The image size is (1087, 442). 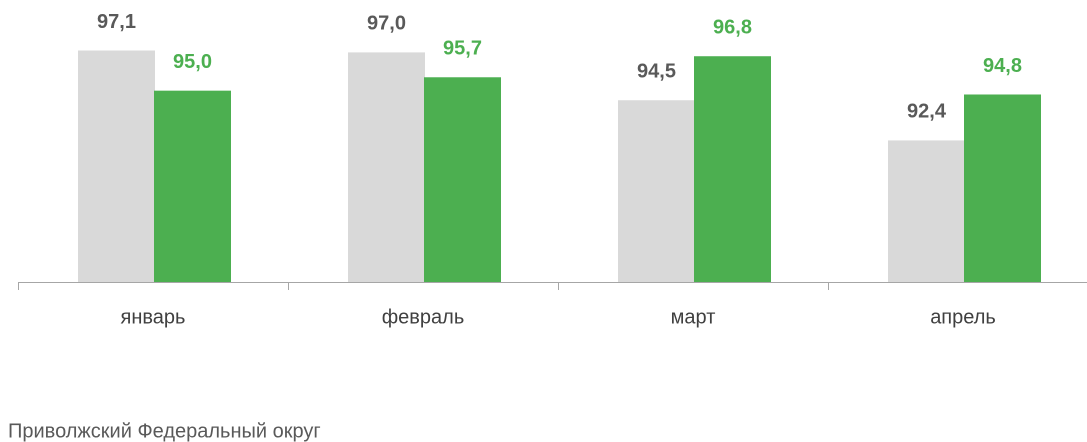 What do you see at coordinates (732, 28) in the screenshot?
I see `data-label: 96,8` at bounding box center [732, 28].